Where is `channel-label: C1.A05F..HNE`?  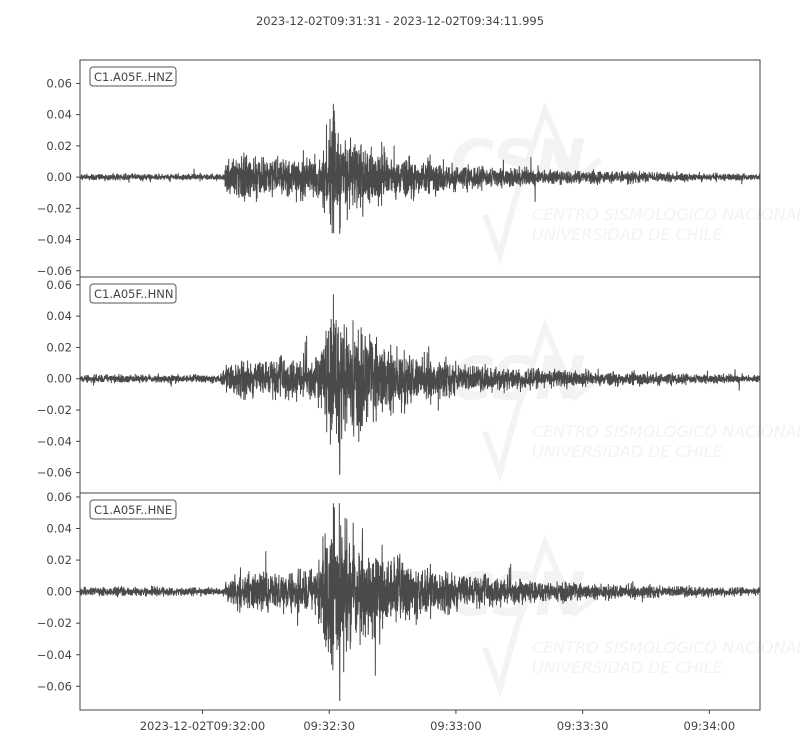
channel-label: C1.A05F..HNE is located at coordinates (133, 509).